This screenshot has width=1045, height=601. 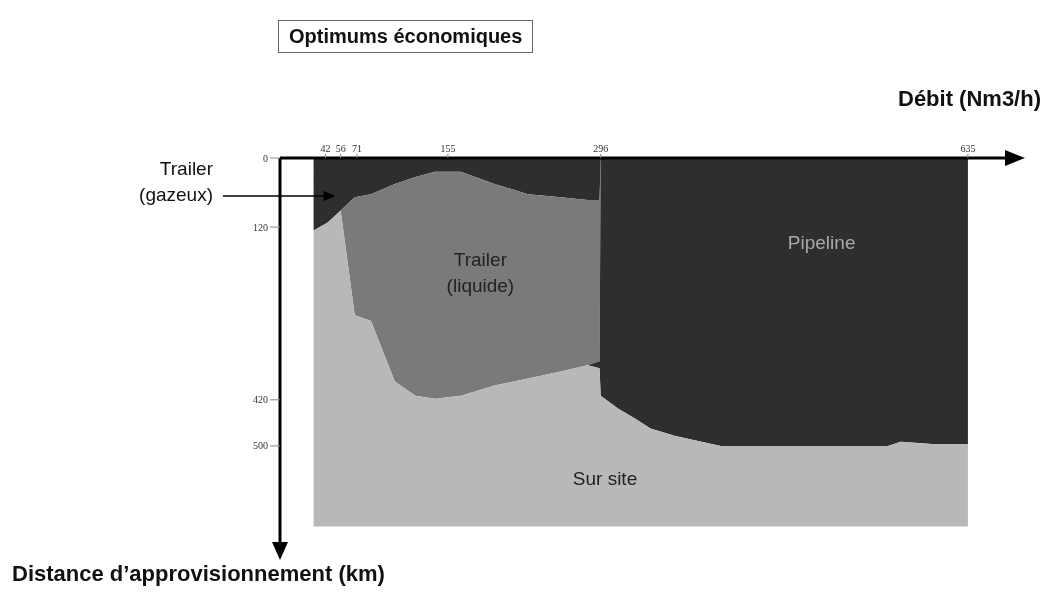 What do you see at coordinates (448, 148) in the screenshot?
I see `x-tick-label: 155` at bounding box center [448, 148].